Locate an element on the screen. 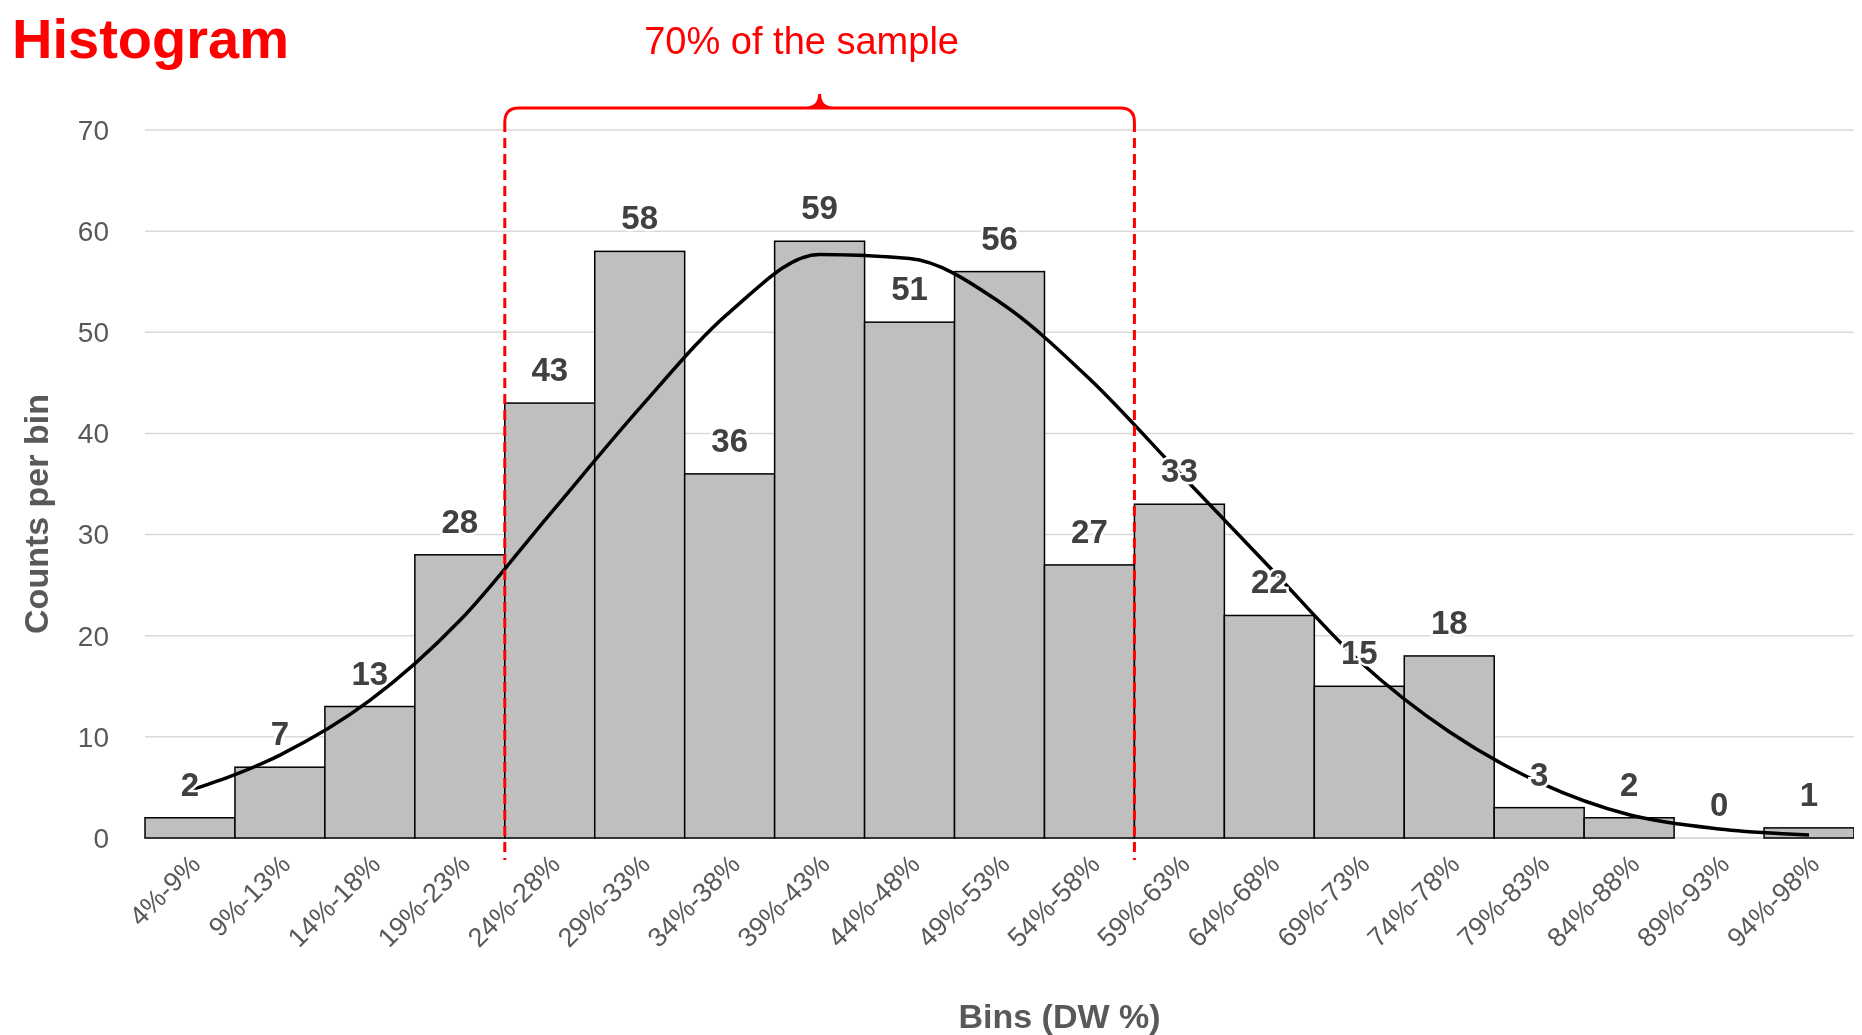  data-label: 43 is located at coordinates (550, 370).